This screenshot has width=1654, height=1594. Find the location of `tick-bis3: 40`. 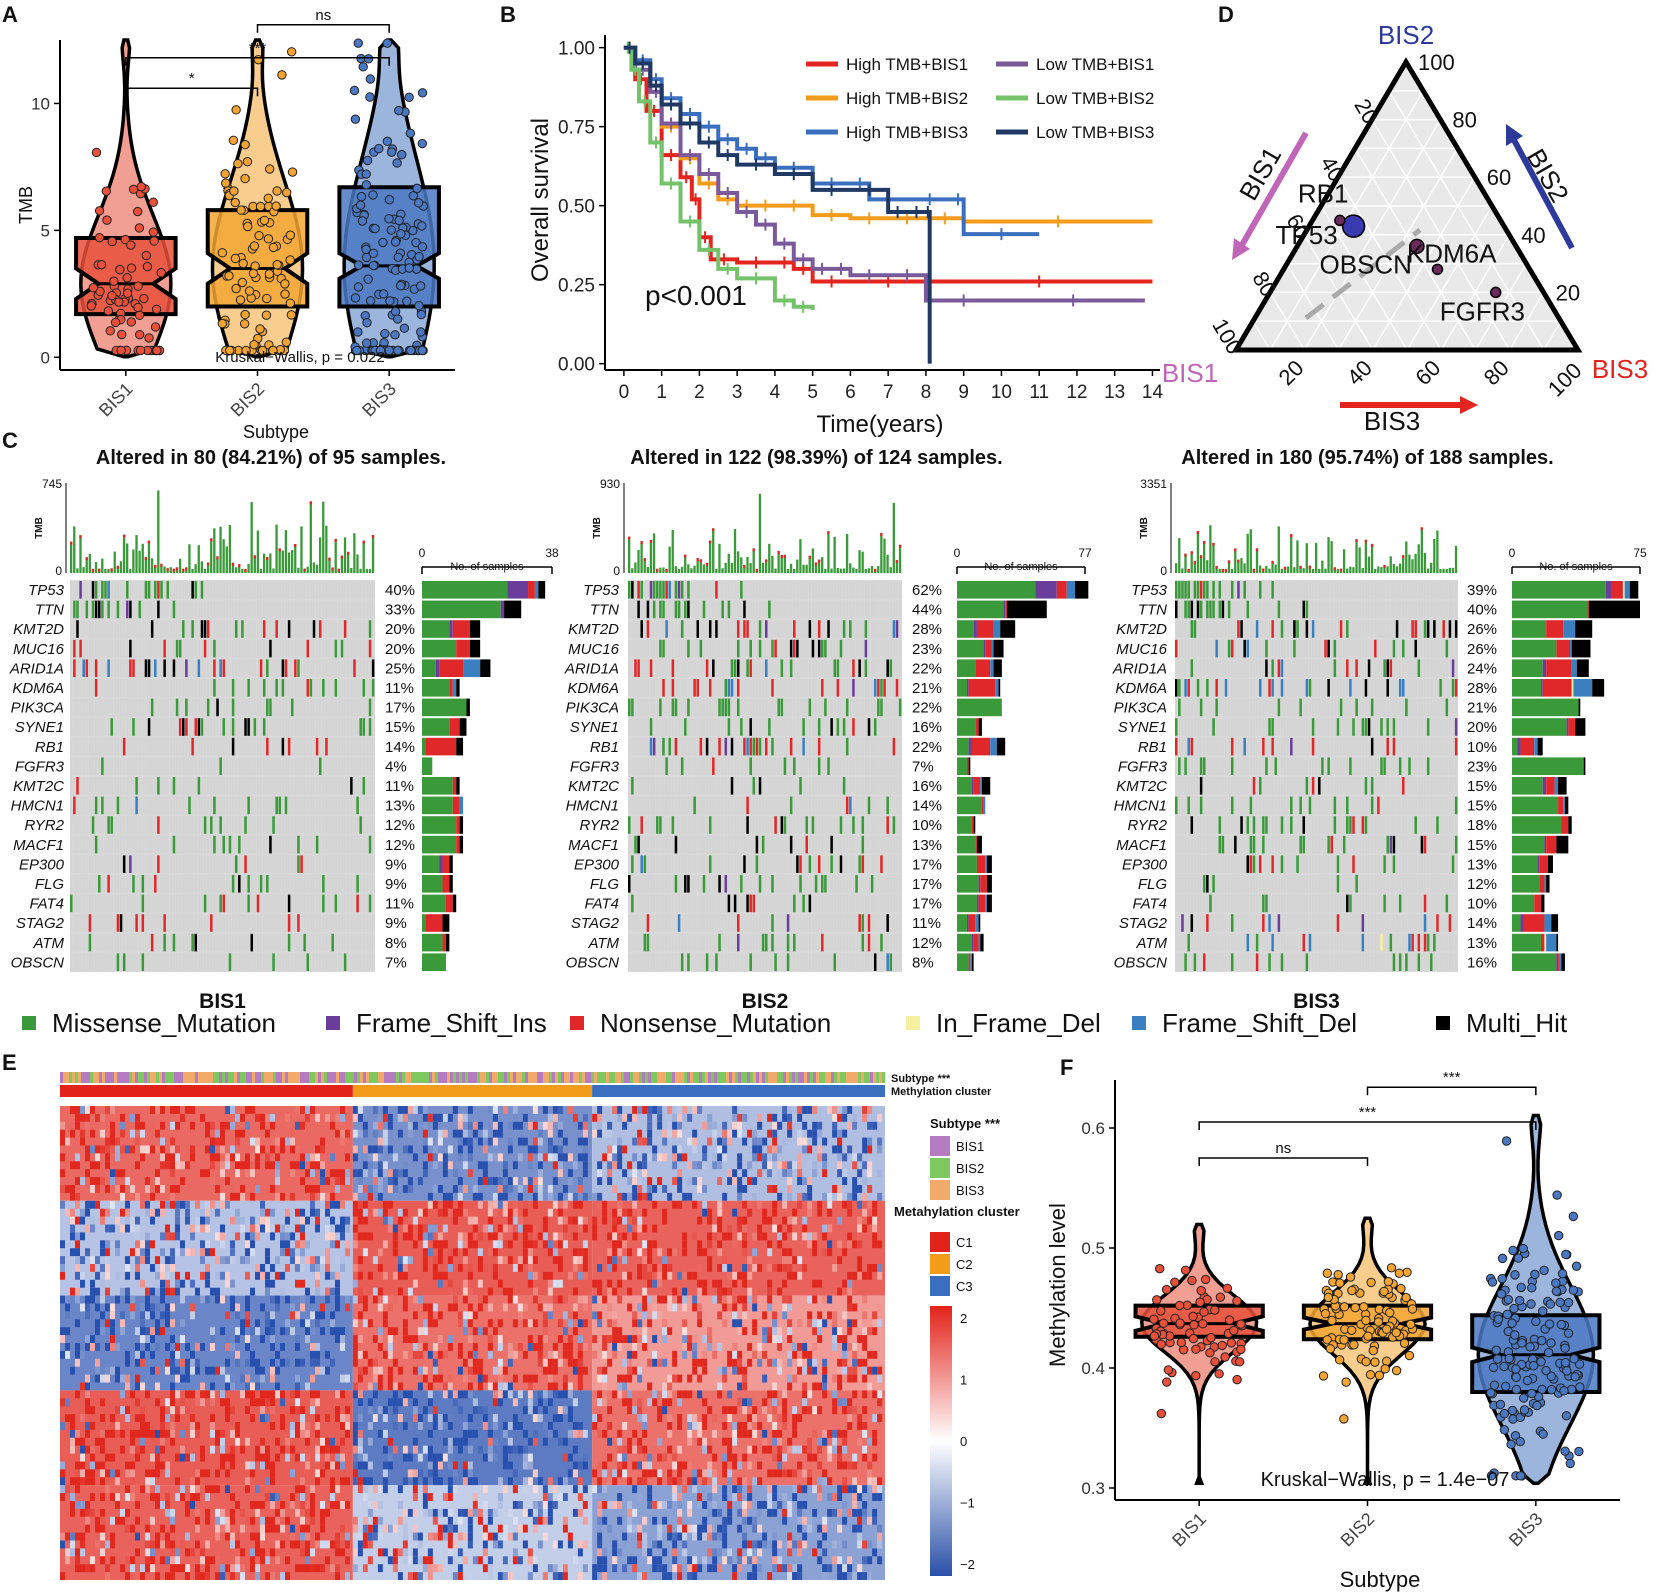

tick-bis3: 40 is located at coordinates (1359, 372).